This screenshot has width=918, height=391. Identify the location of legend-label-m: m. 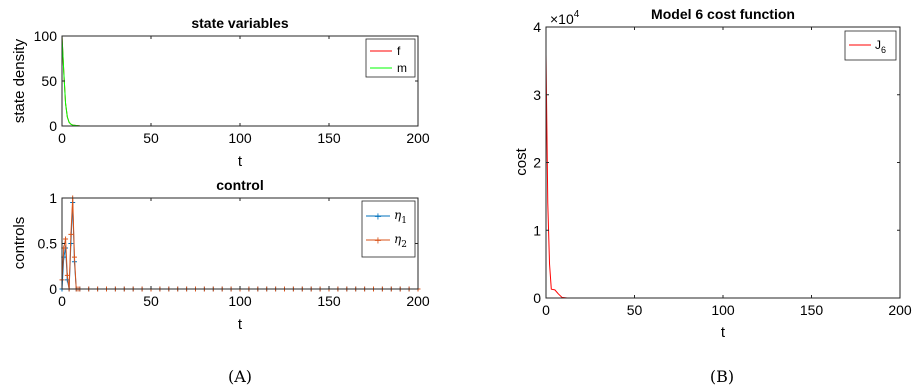
(402, 68).